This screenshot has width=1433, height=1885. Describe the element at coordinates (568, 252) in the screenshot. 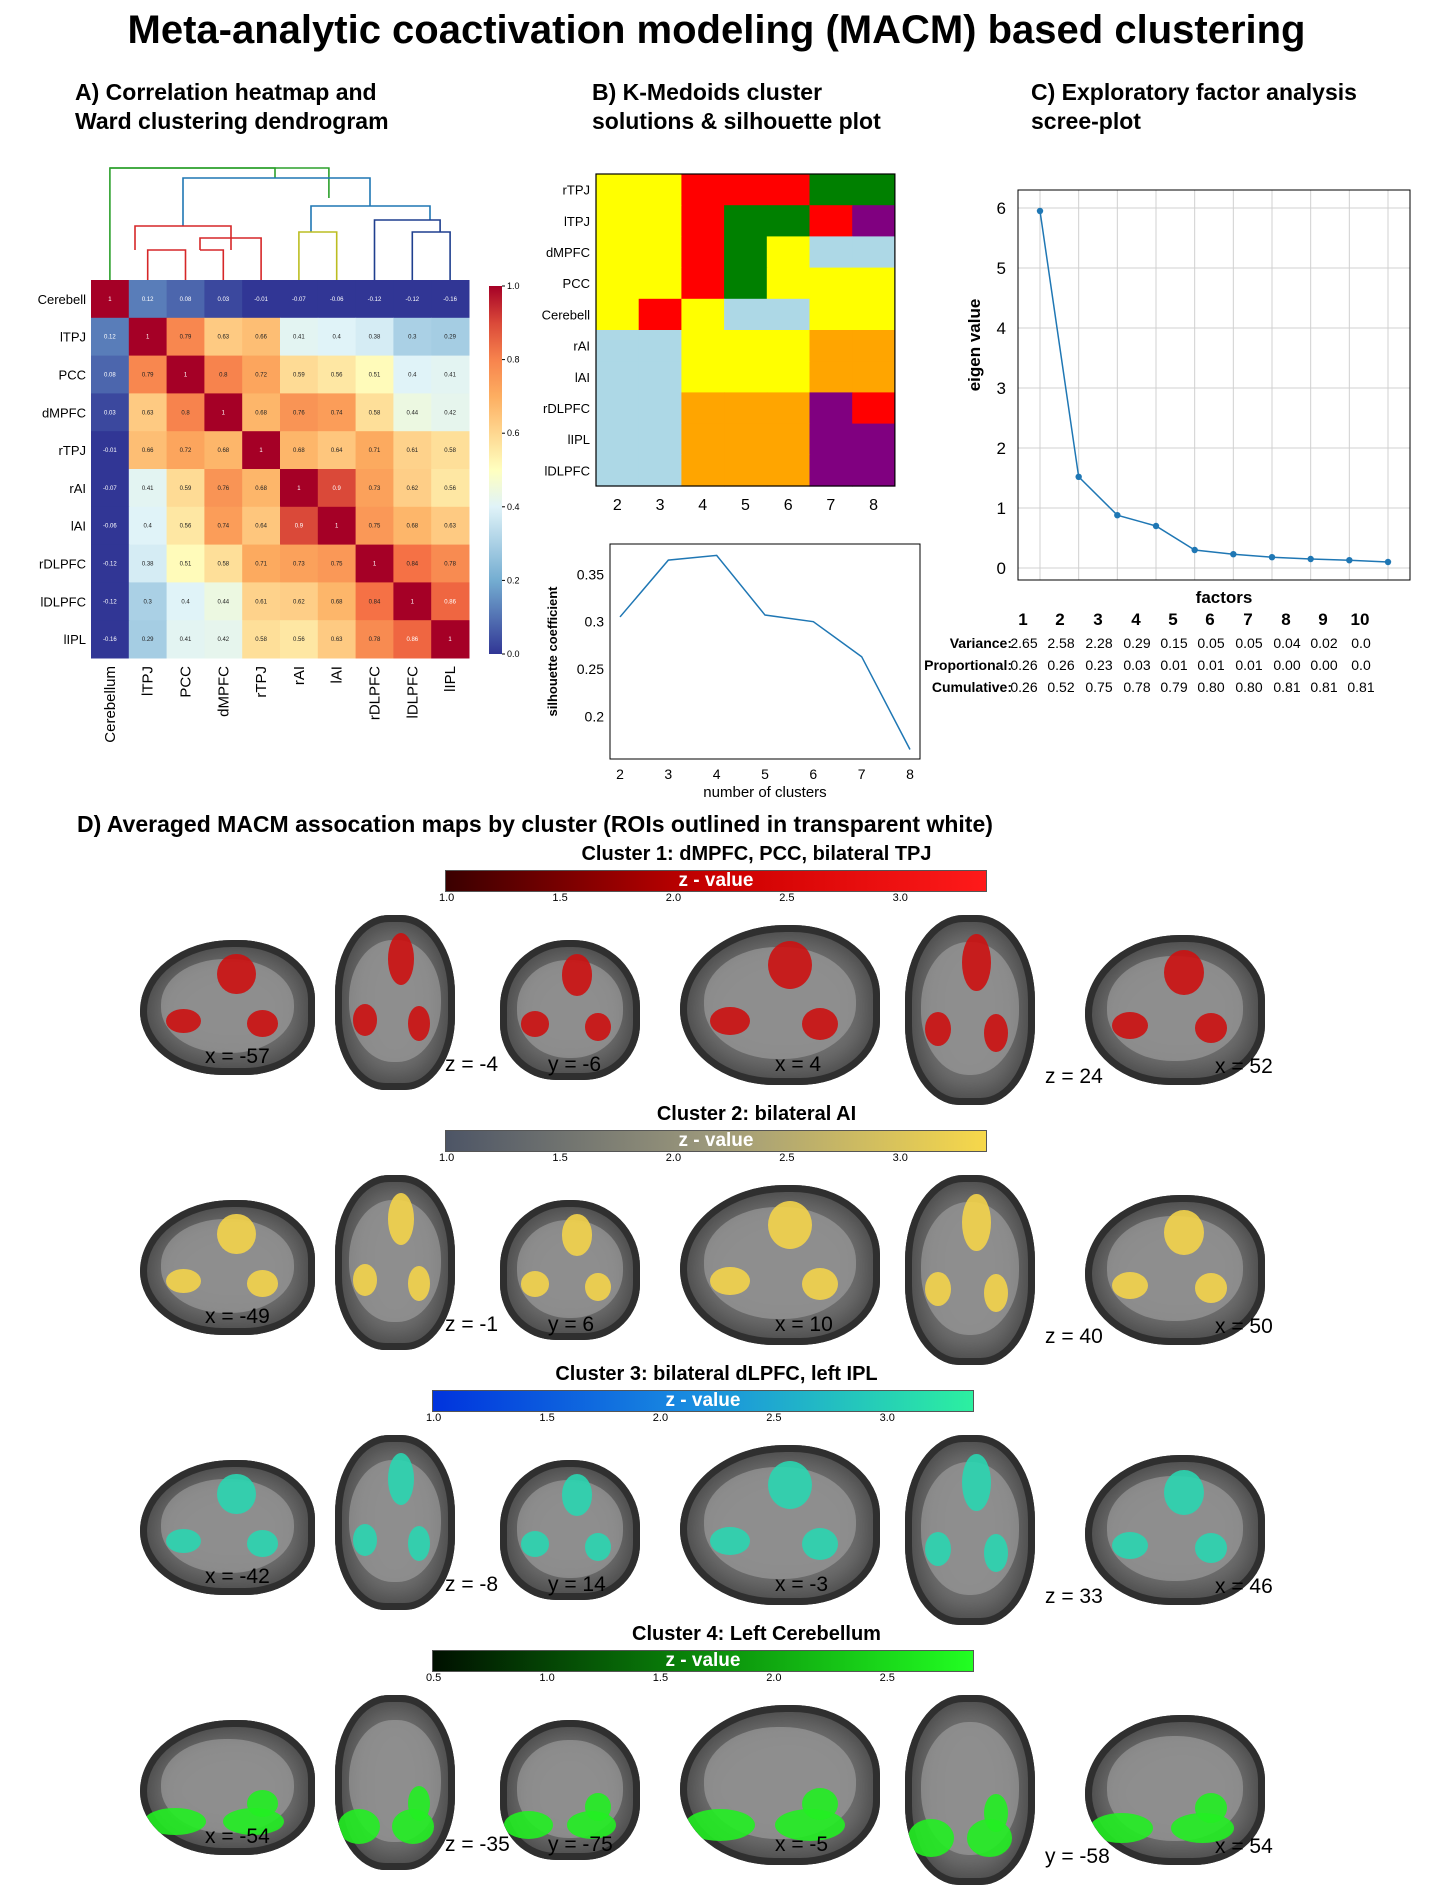

I see `row-label: dMPFC` at that location.